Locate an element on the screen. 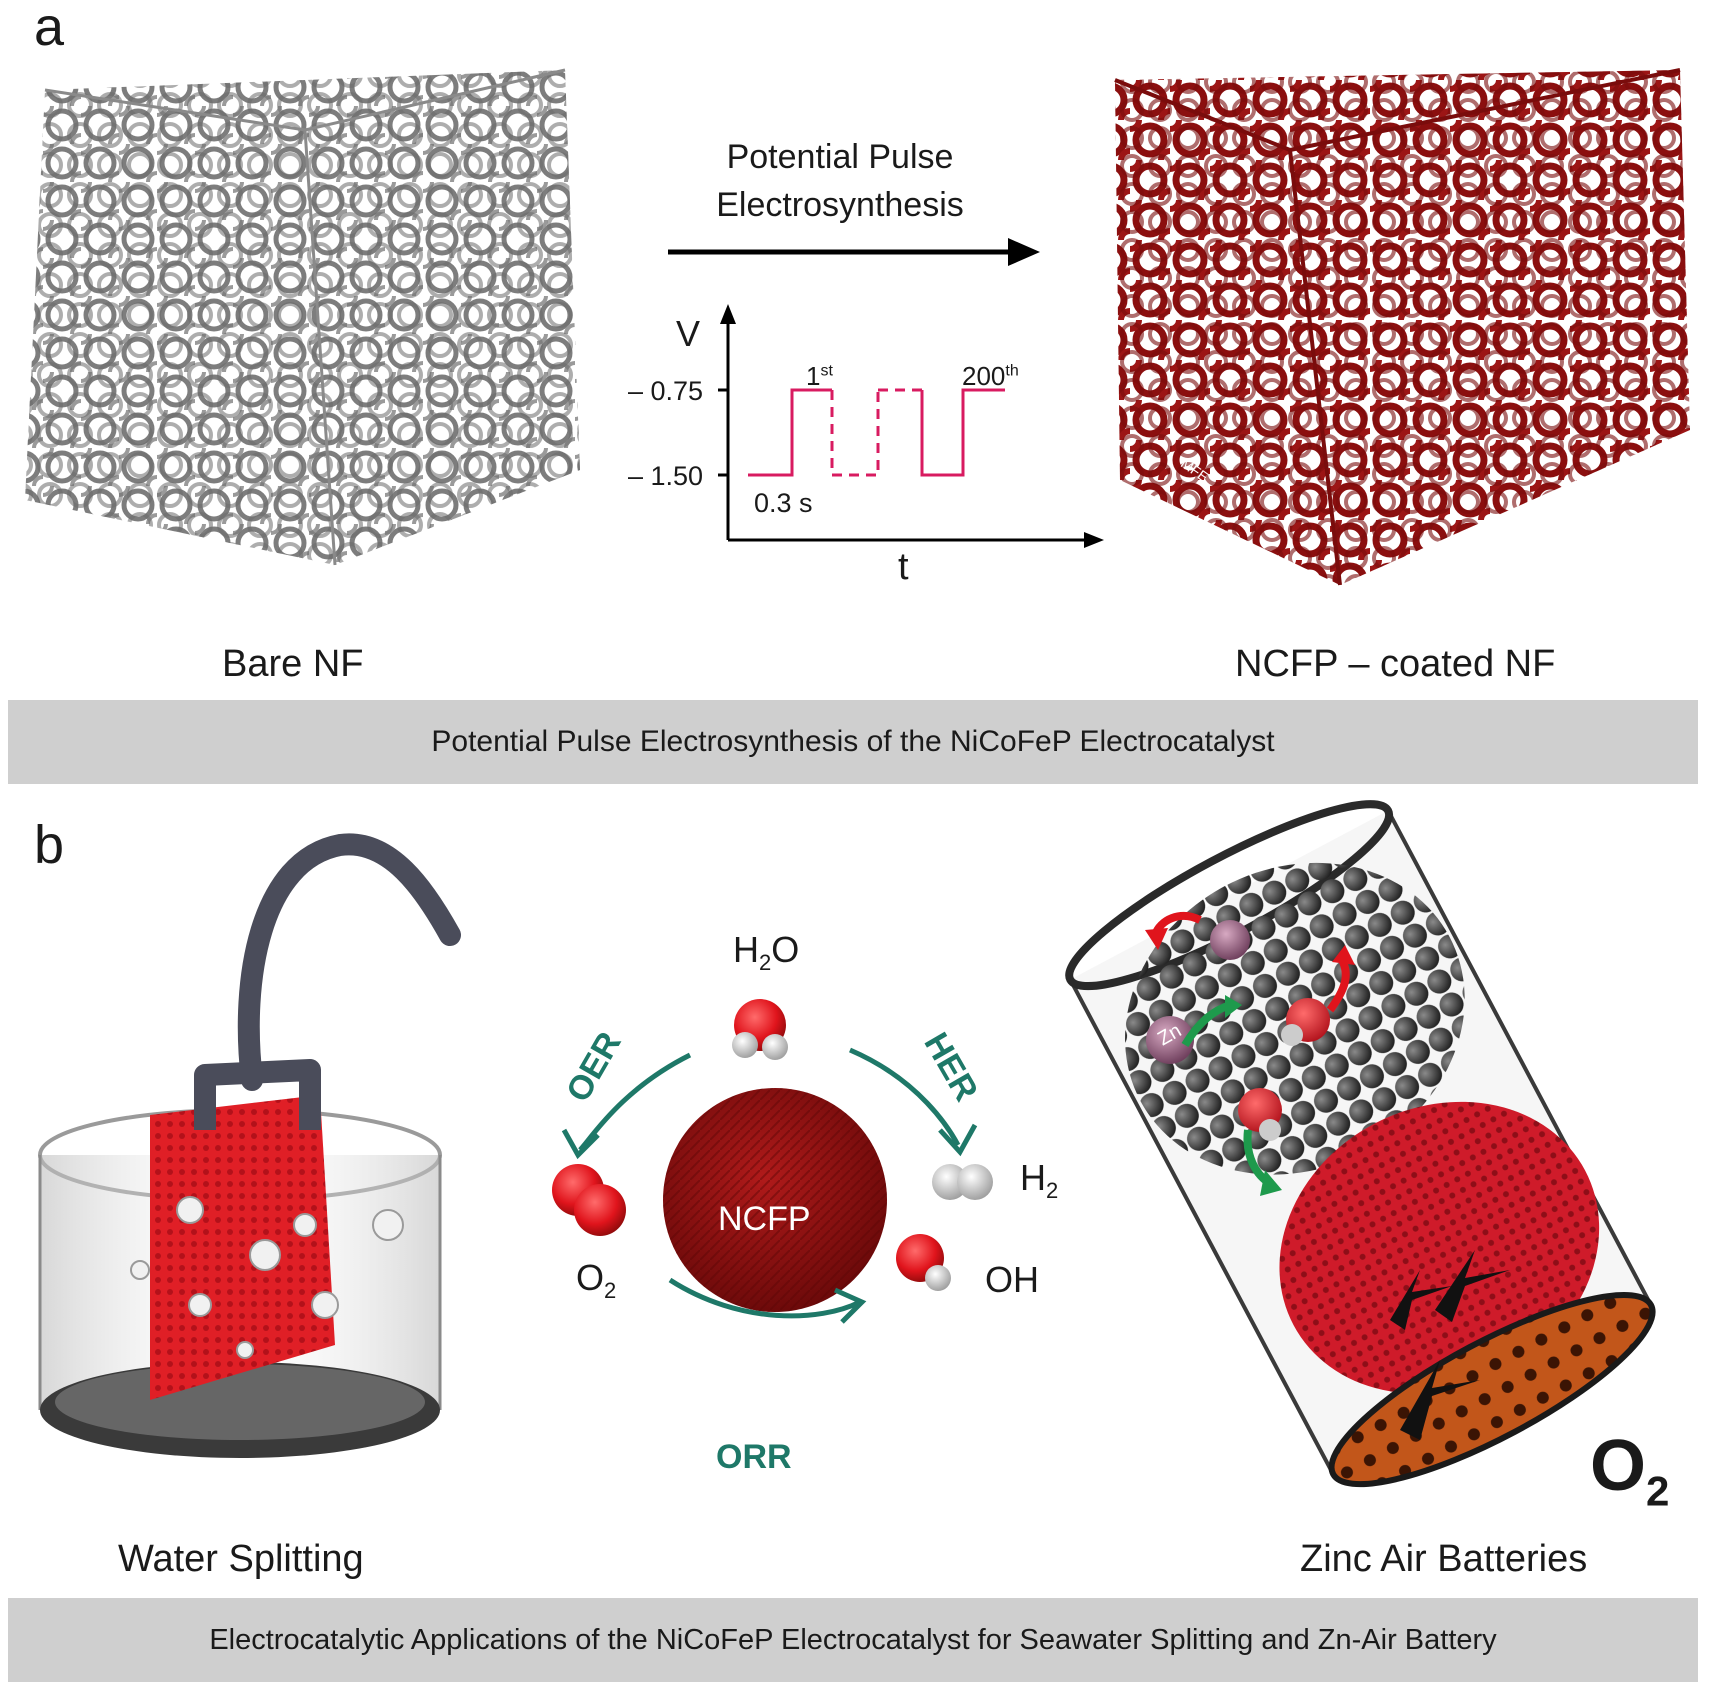 This screenshot has width=1713, height=1687. her-arrow is located at coordinates (905, 1097).